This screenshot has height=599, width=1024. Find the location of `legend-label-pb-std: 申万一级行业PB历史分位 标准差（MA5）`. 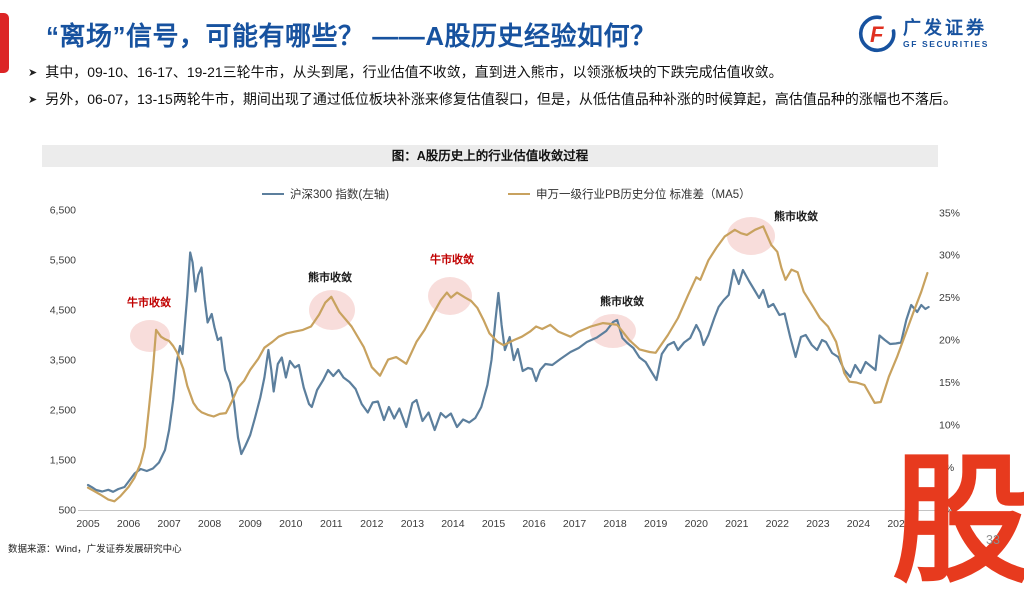

legend-label-pb-std: 申万一级行业PB历史分位 标准差（MA5） is located at coordinates (643, 195).